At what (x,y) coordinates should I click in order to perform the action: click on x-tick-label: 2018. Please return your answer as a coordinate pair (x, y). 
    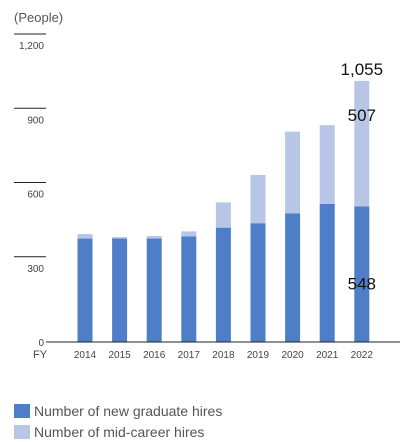
    Looking at the image, I should click on (223, 355).